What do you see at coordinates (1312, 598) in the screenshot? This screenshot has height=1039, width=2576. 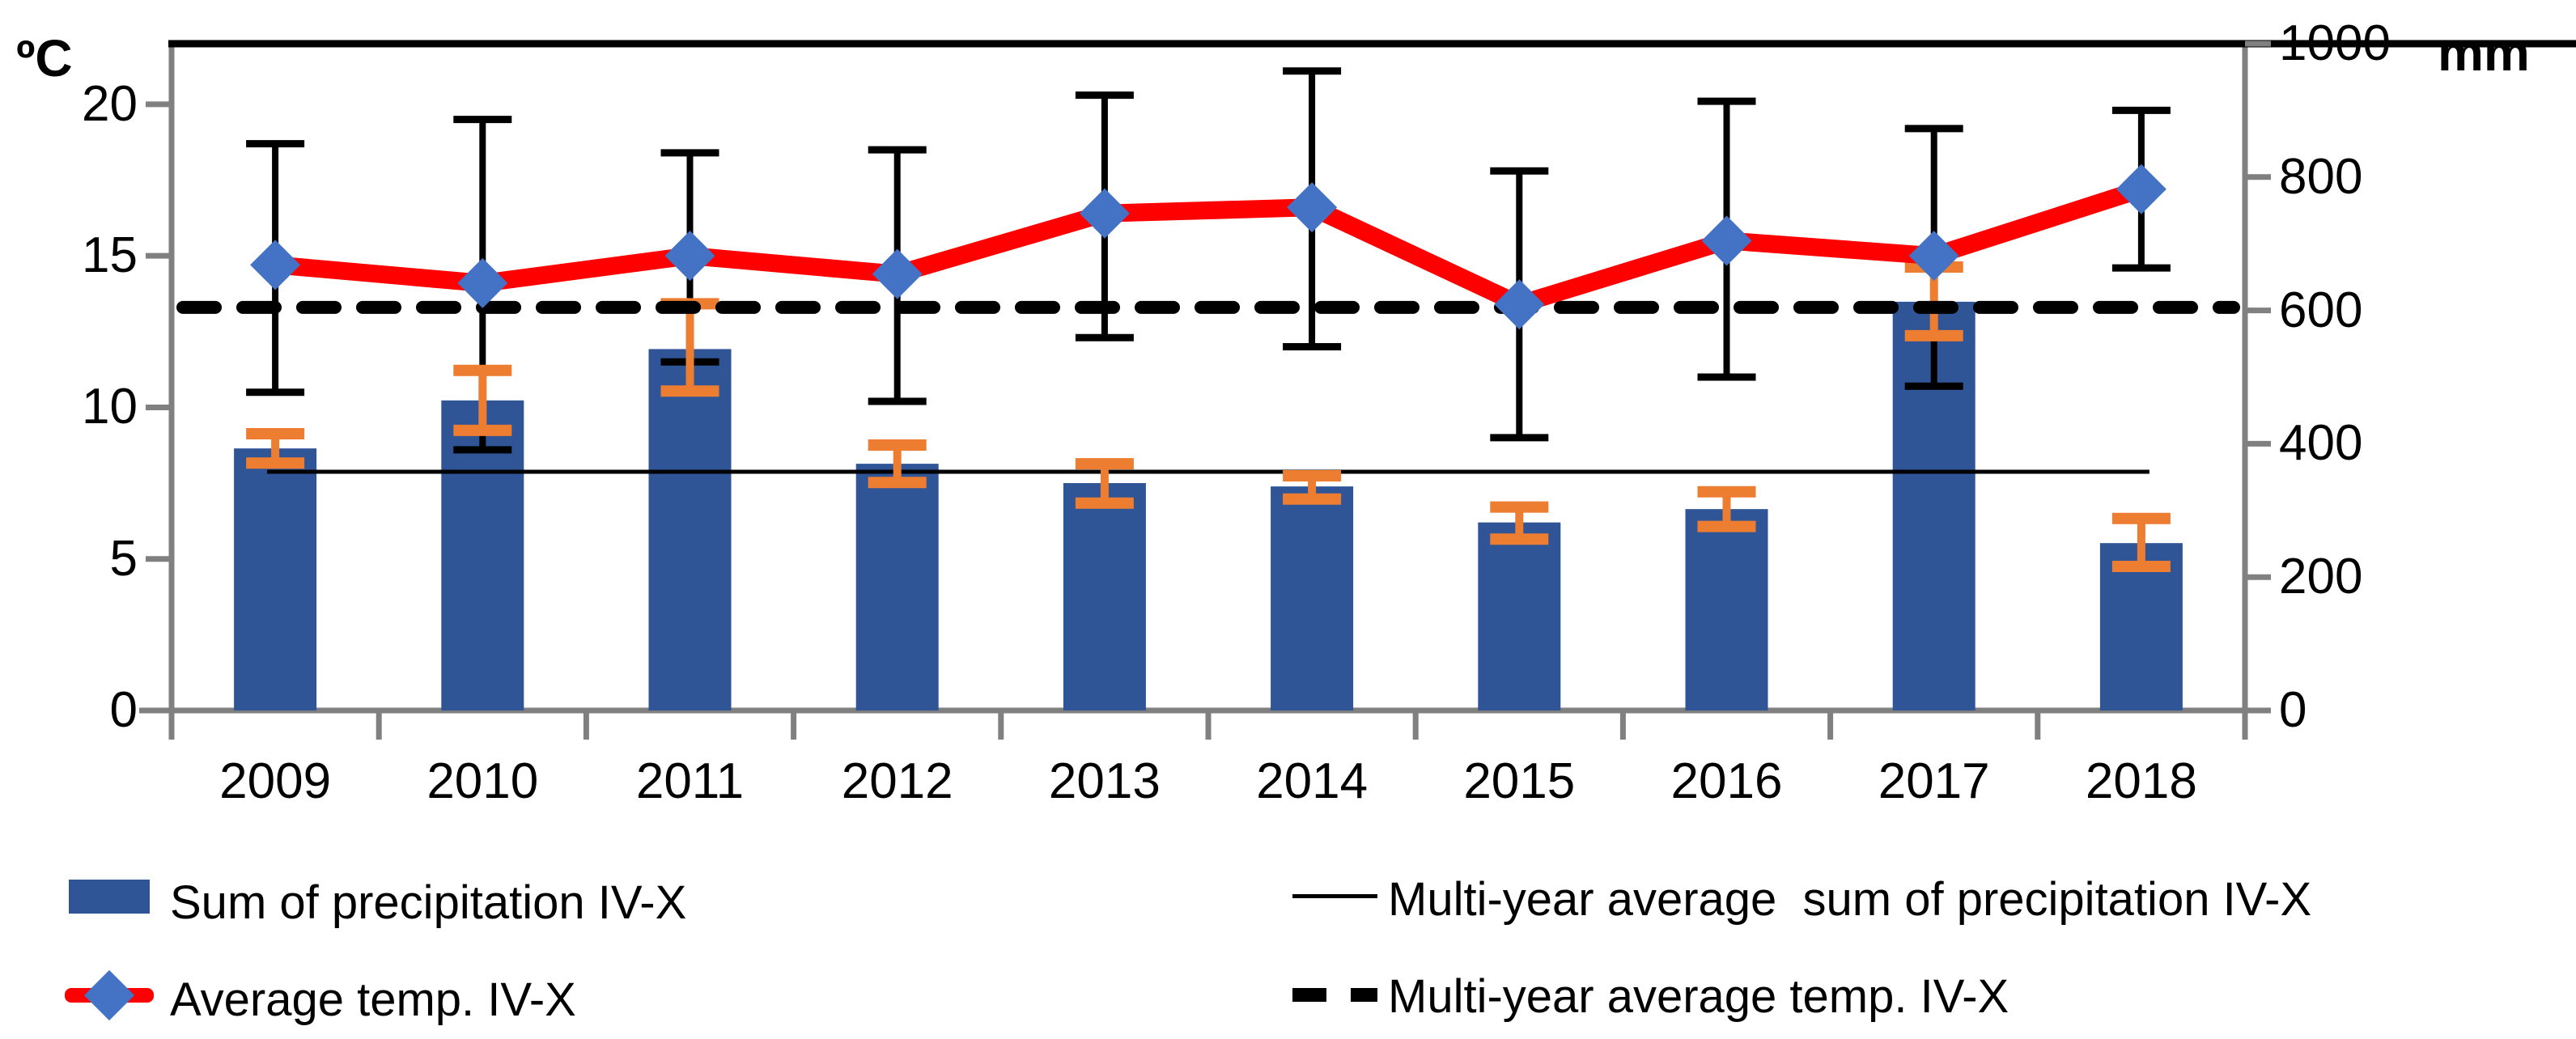 I see `precip-bar-2014` at bounding box center [1312, 598].